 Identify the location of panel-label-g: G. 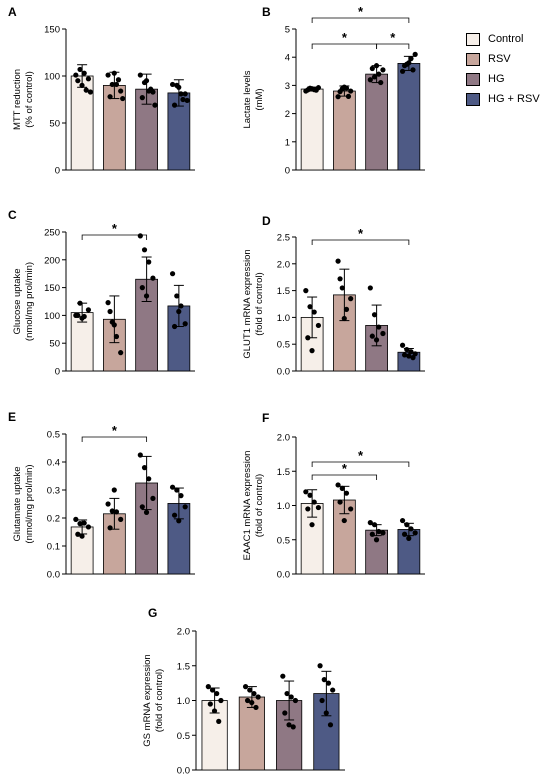
(152, 613).